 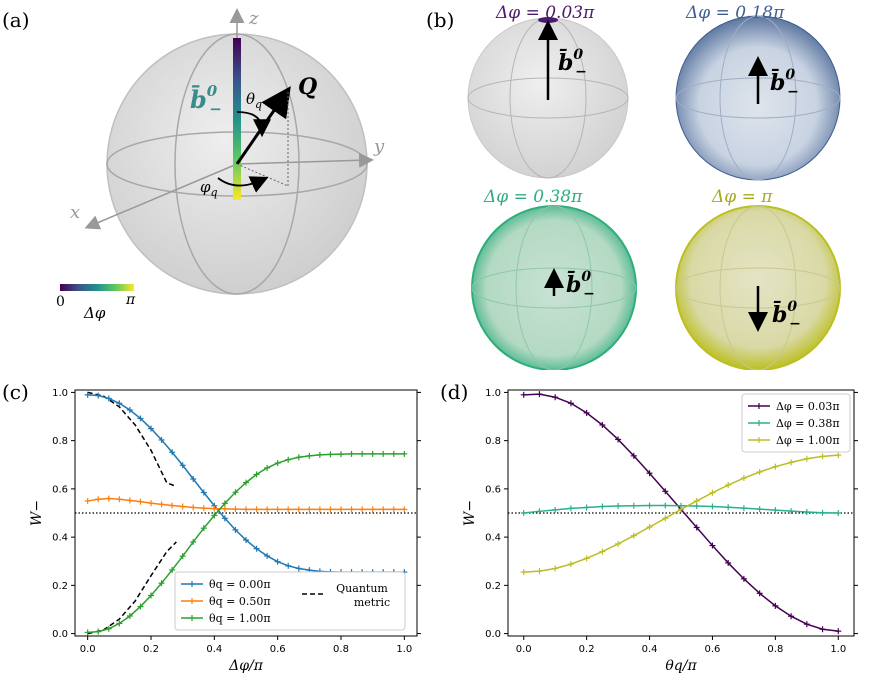 What do you see at coordinates (60, 393) in the screenshot?
I see `y-tick-label: 1.0` at bounding box center [60, 393].